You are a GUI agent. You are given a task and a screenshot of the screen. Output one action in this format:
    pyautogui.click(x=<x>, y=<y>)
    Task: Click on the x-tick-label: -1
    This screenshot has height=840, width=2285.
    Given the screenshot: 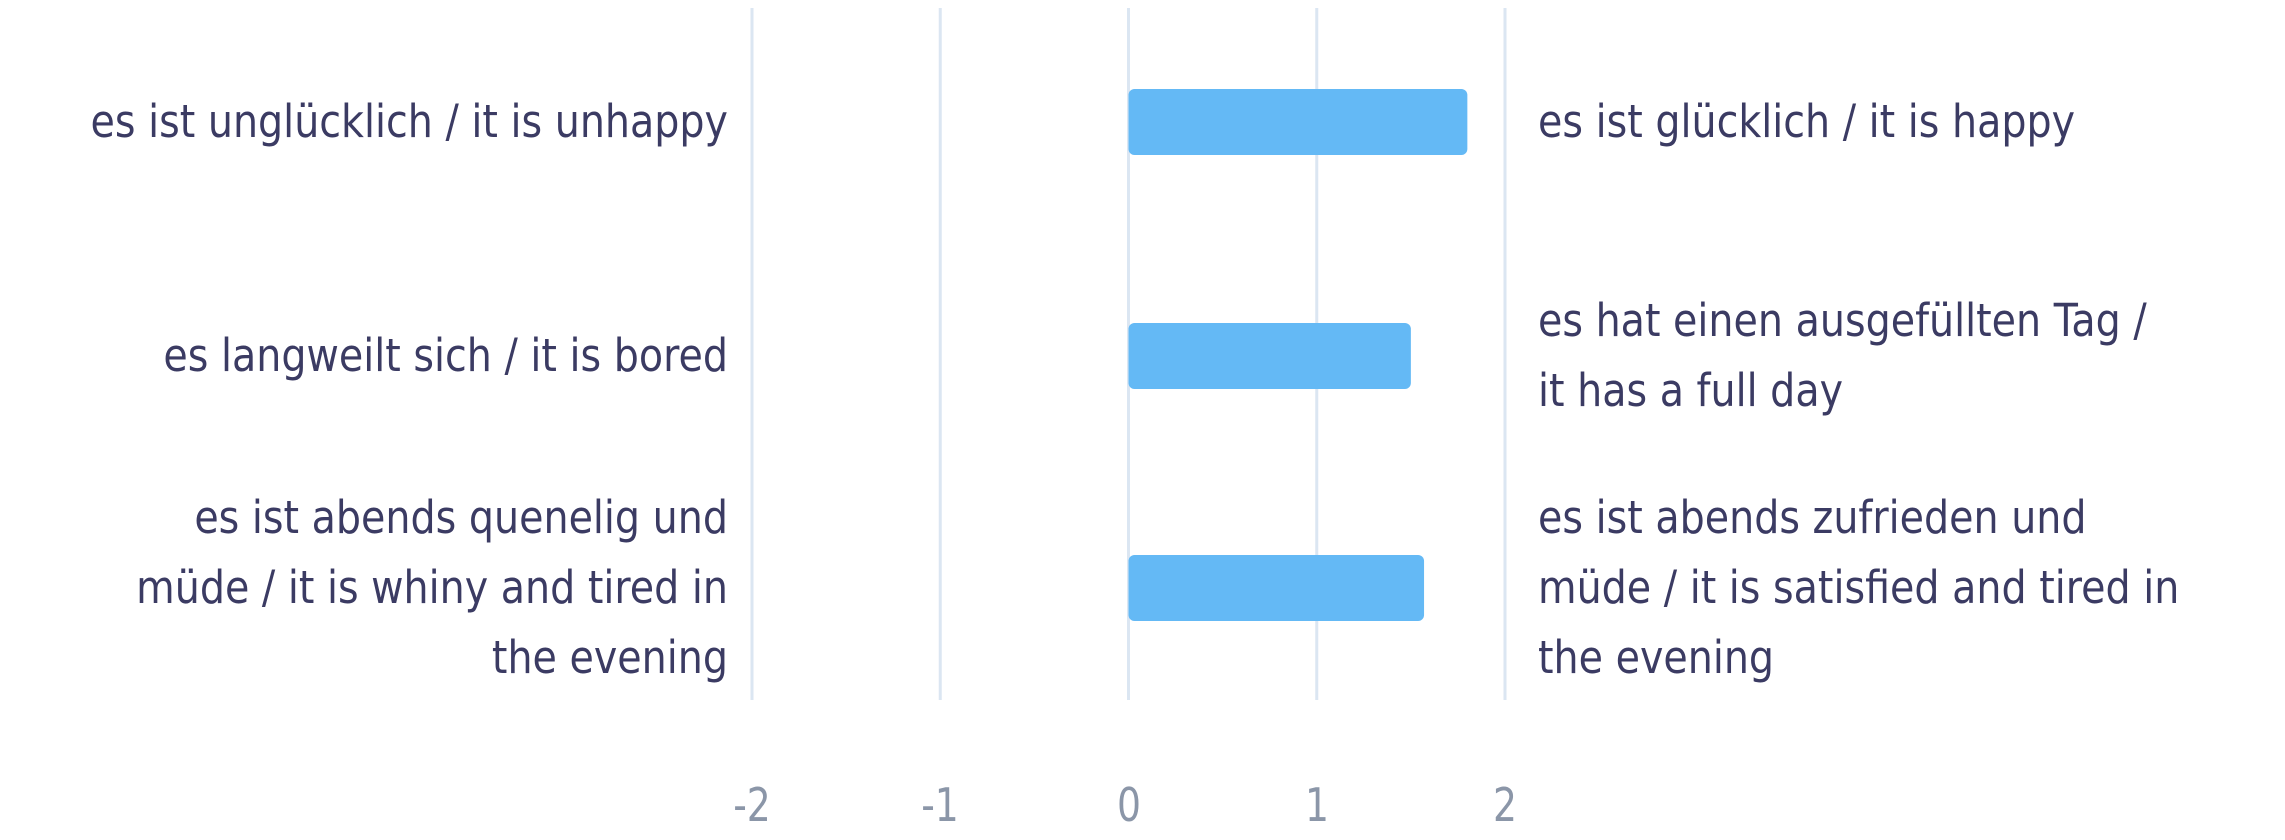 What is the action you would take?
    pyautogui.click(x=940, y=805)
    